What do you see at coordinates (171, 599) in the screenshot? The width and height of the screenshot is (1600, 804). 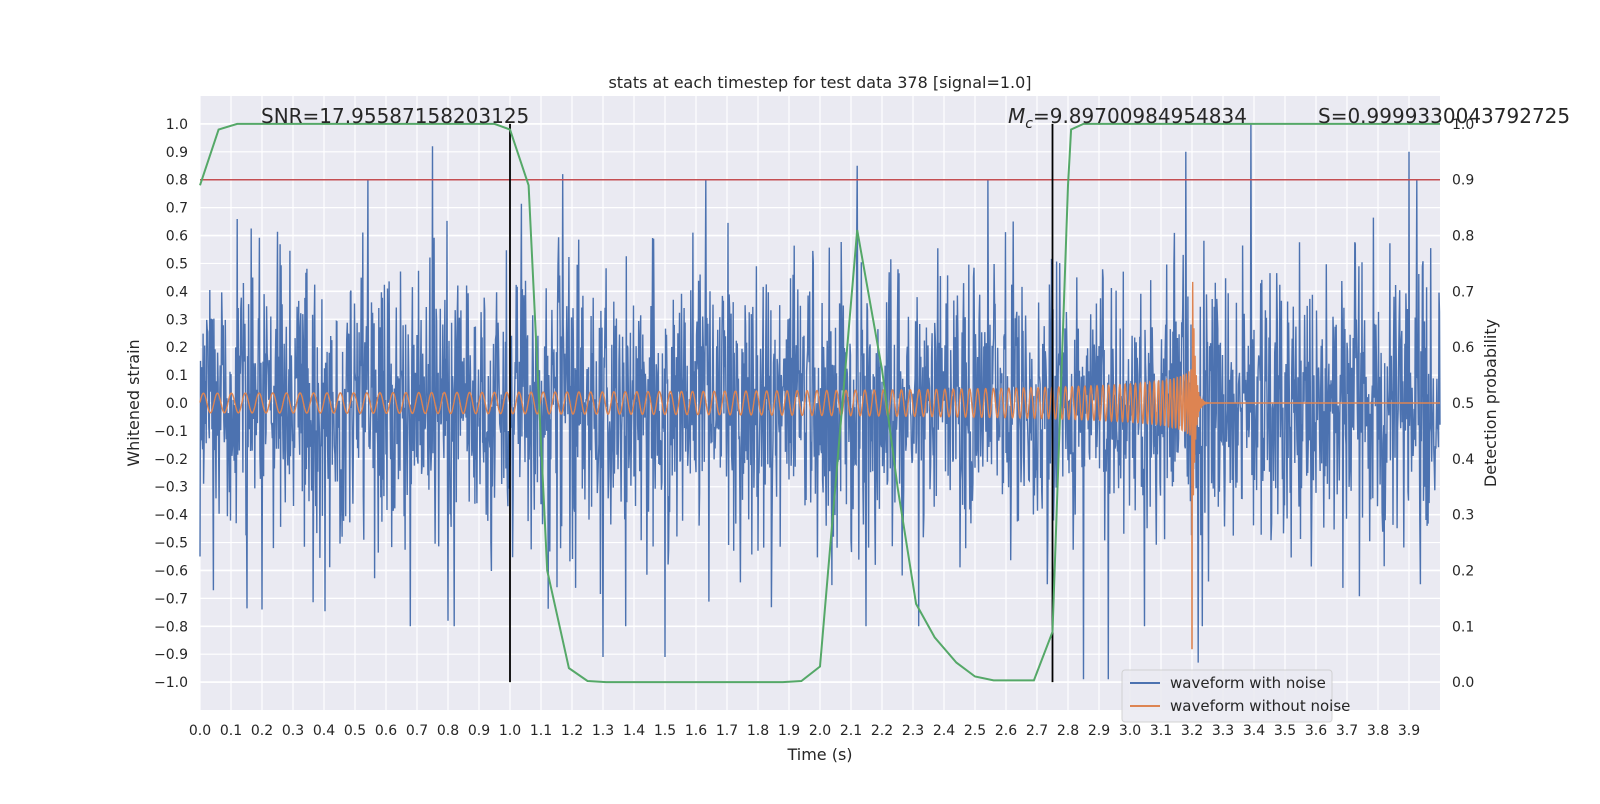 I see `y-tick-label: −0.7` at bounding box center [171, 599].